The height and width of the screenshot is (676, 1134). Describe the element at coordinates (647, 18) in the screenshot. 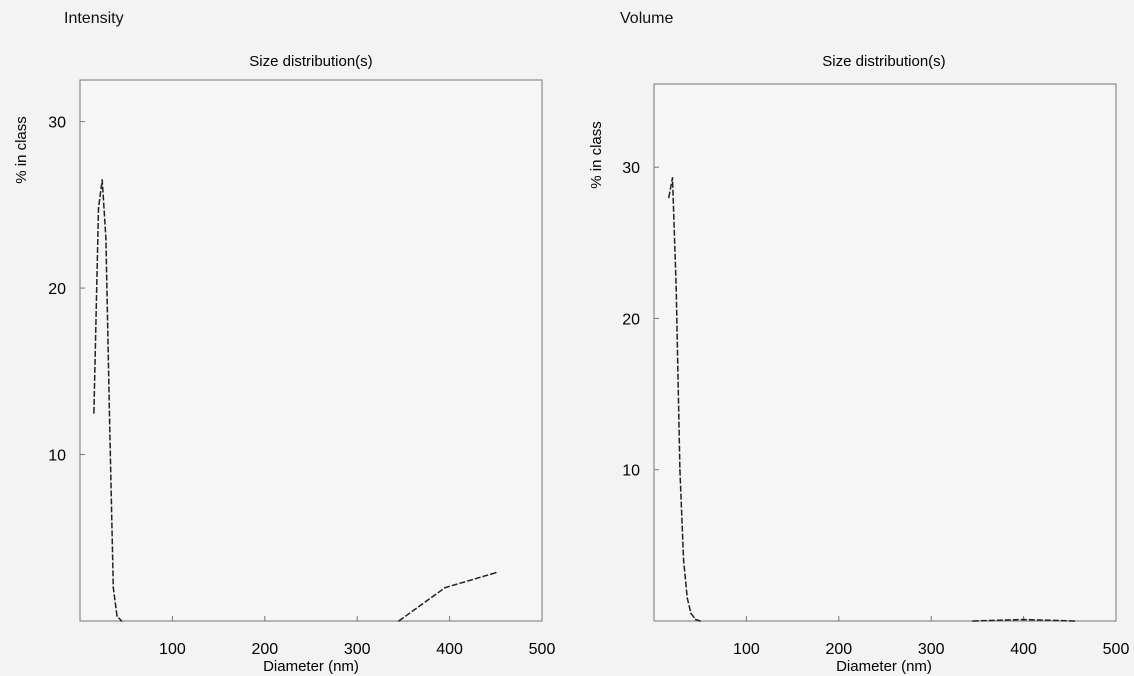

I see `volume-panel-label: Volume` at that location.